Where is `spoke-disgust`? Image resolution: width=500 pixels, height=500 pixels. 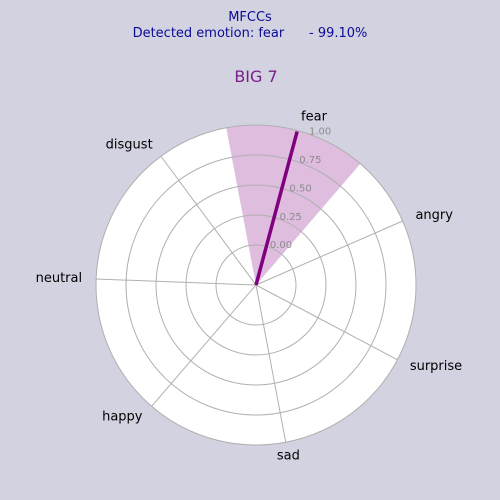
spoke-disgust is located at coordinates (208, 220).